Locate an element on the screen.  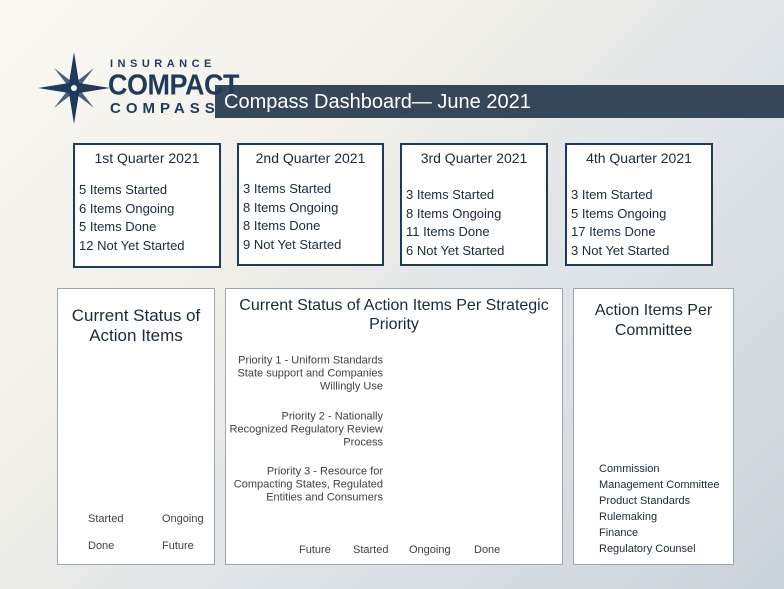
quarter-item: 9 Not Yet Started is located at coordinates (292, 244).